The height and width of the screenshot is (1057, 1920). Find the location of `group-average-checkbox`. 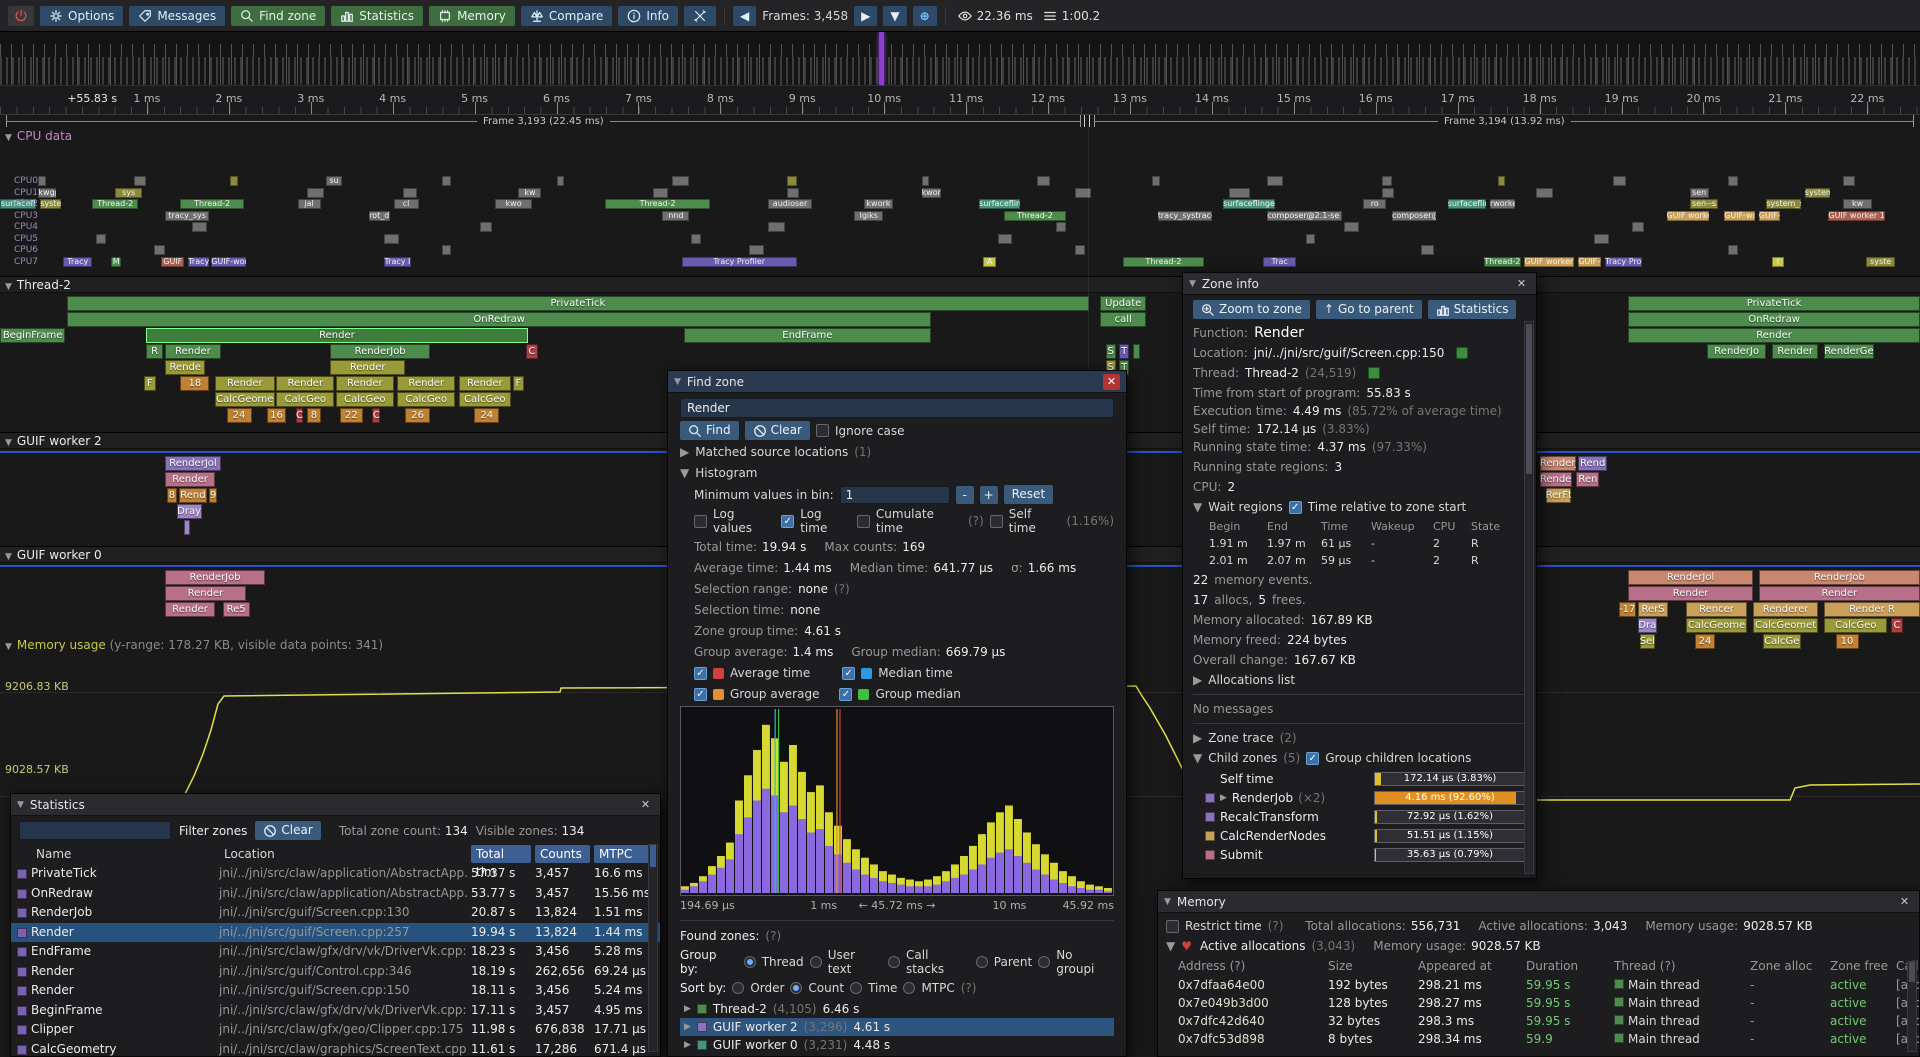

group-average-checkbox is located at coordinates (700, 694).